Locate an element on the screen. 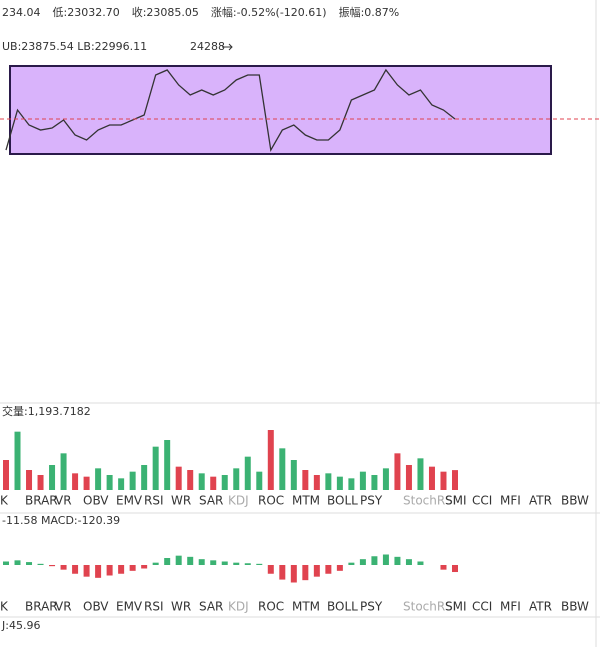 The width and height of the screenshot is (600, 651). price-line is located at coordinates (230, 110).